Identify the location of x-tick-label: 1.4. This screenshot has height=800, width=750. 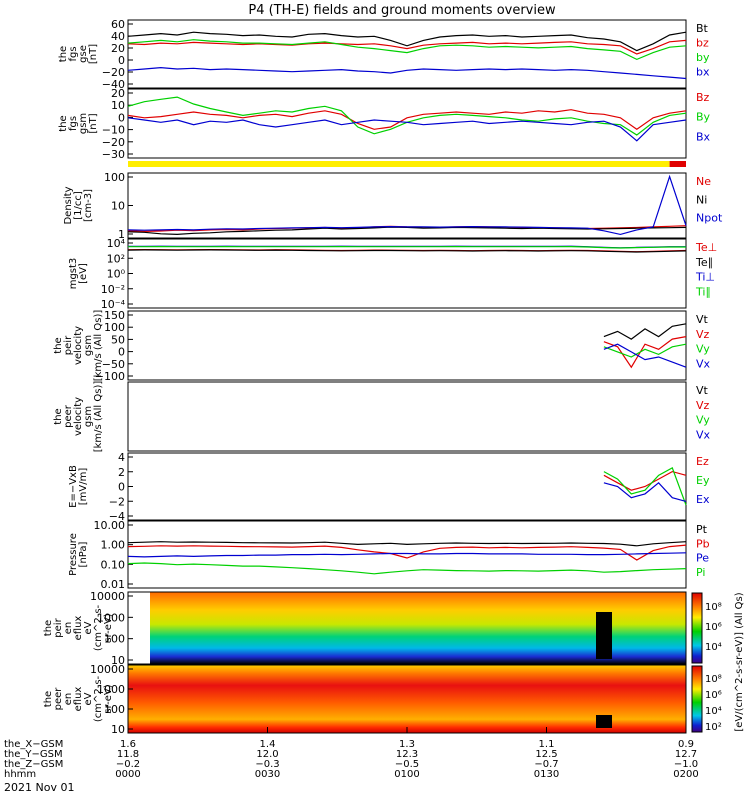
(268, 744).